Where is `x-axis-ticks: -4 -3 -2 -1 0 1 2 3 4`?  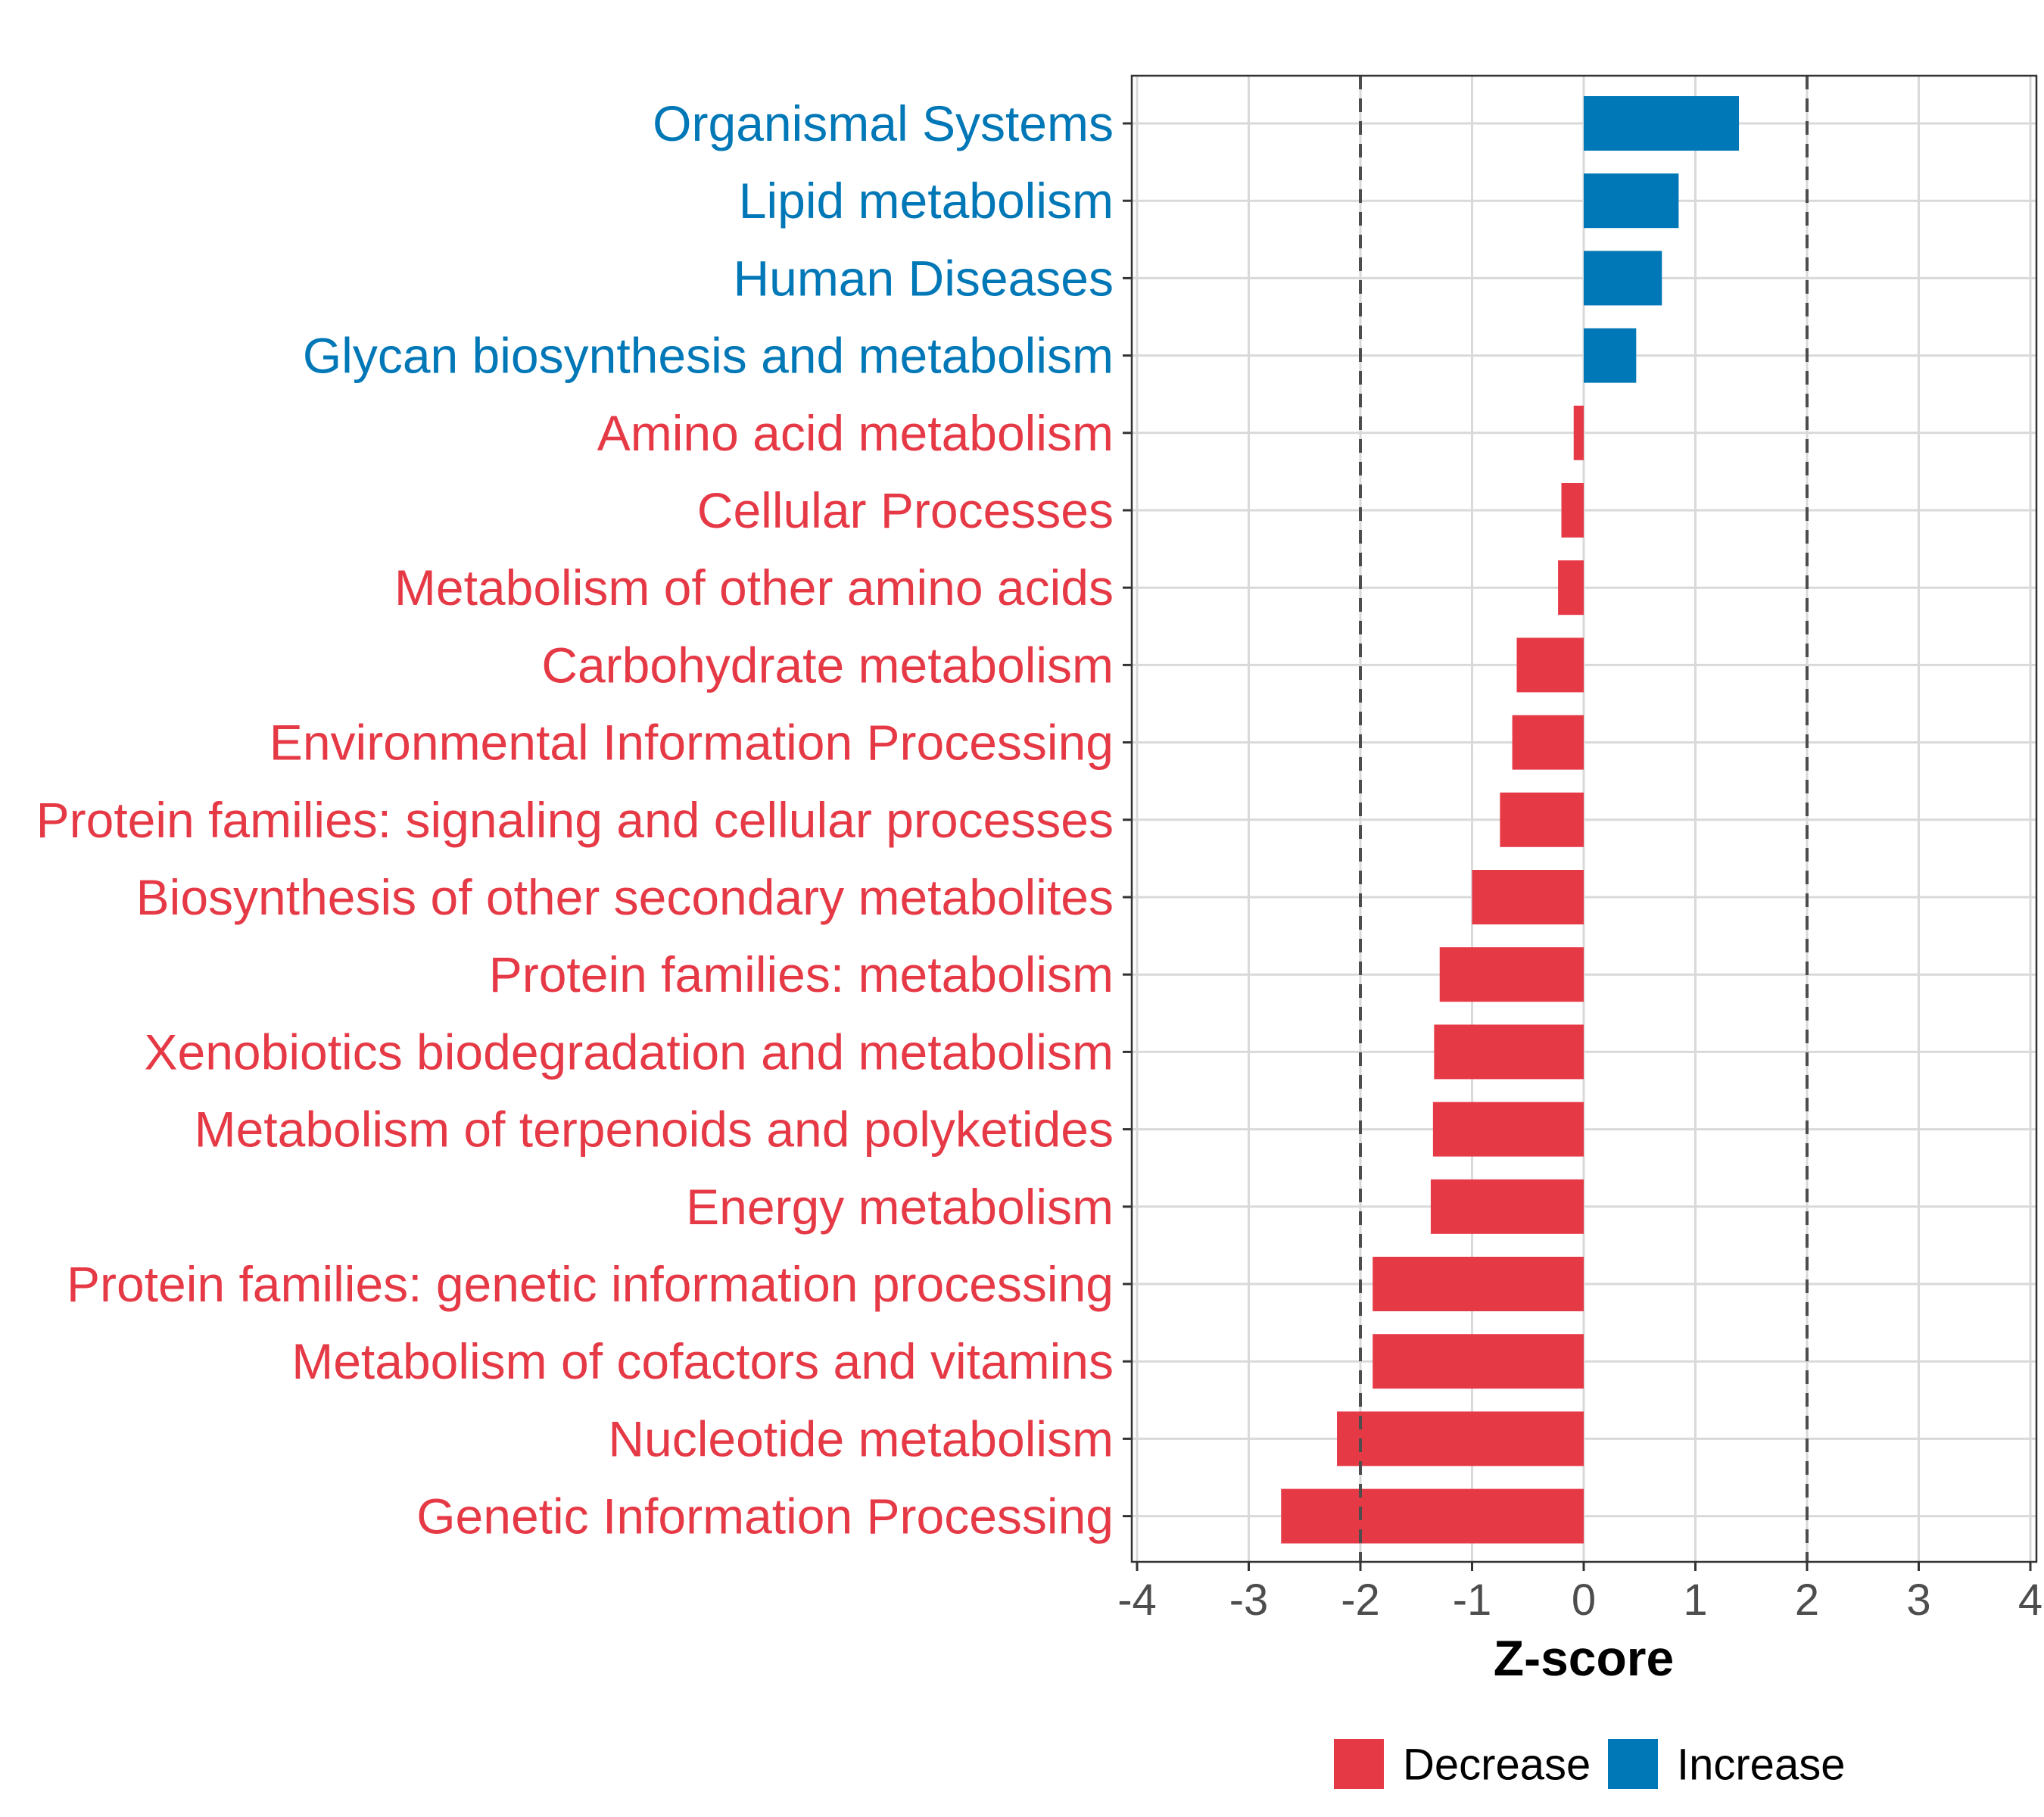 x-axis-ticks: -4 -3 -2 -1 0 1 2 3 4 is located at coordinates (1579, 1593).